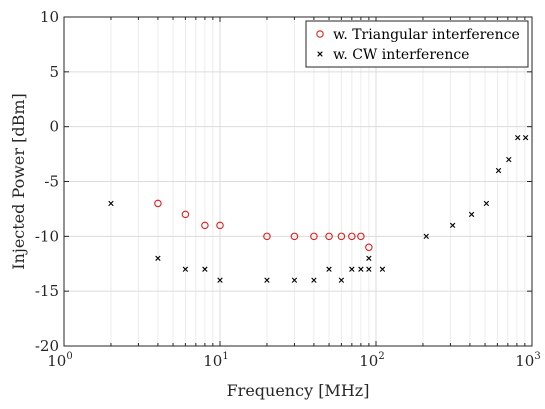 The width and height of the screenshot is (545, 409). Describe the element at coordinates (527, 360) in the screenshot. I see `x-tick-label: 10³` at that location.